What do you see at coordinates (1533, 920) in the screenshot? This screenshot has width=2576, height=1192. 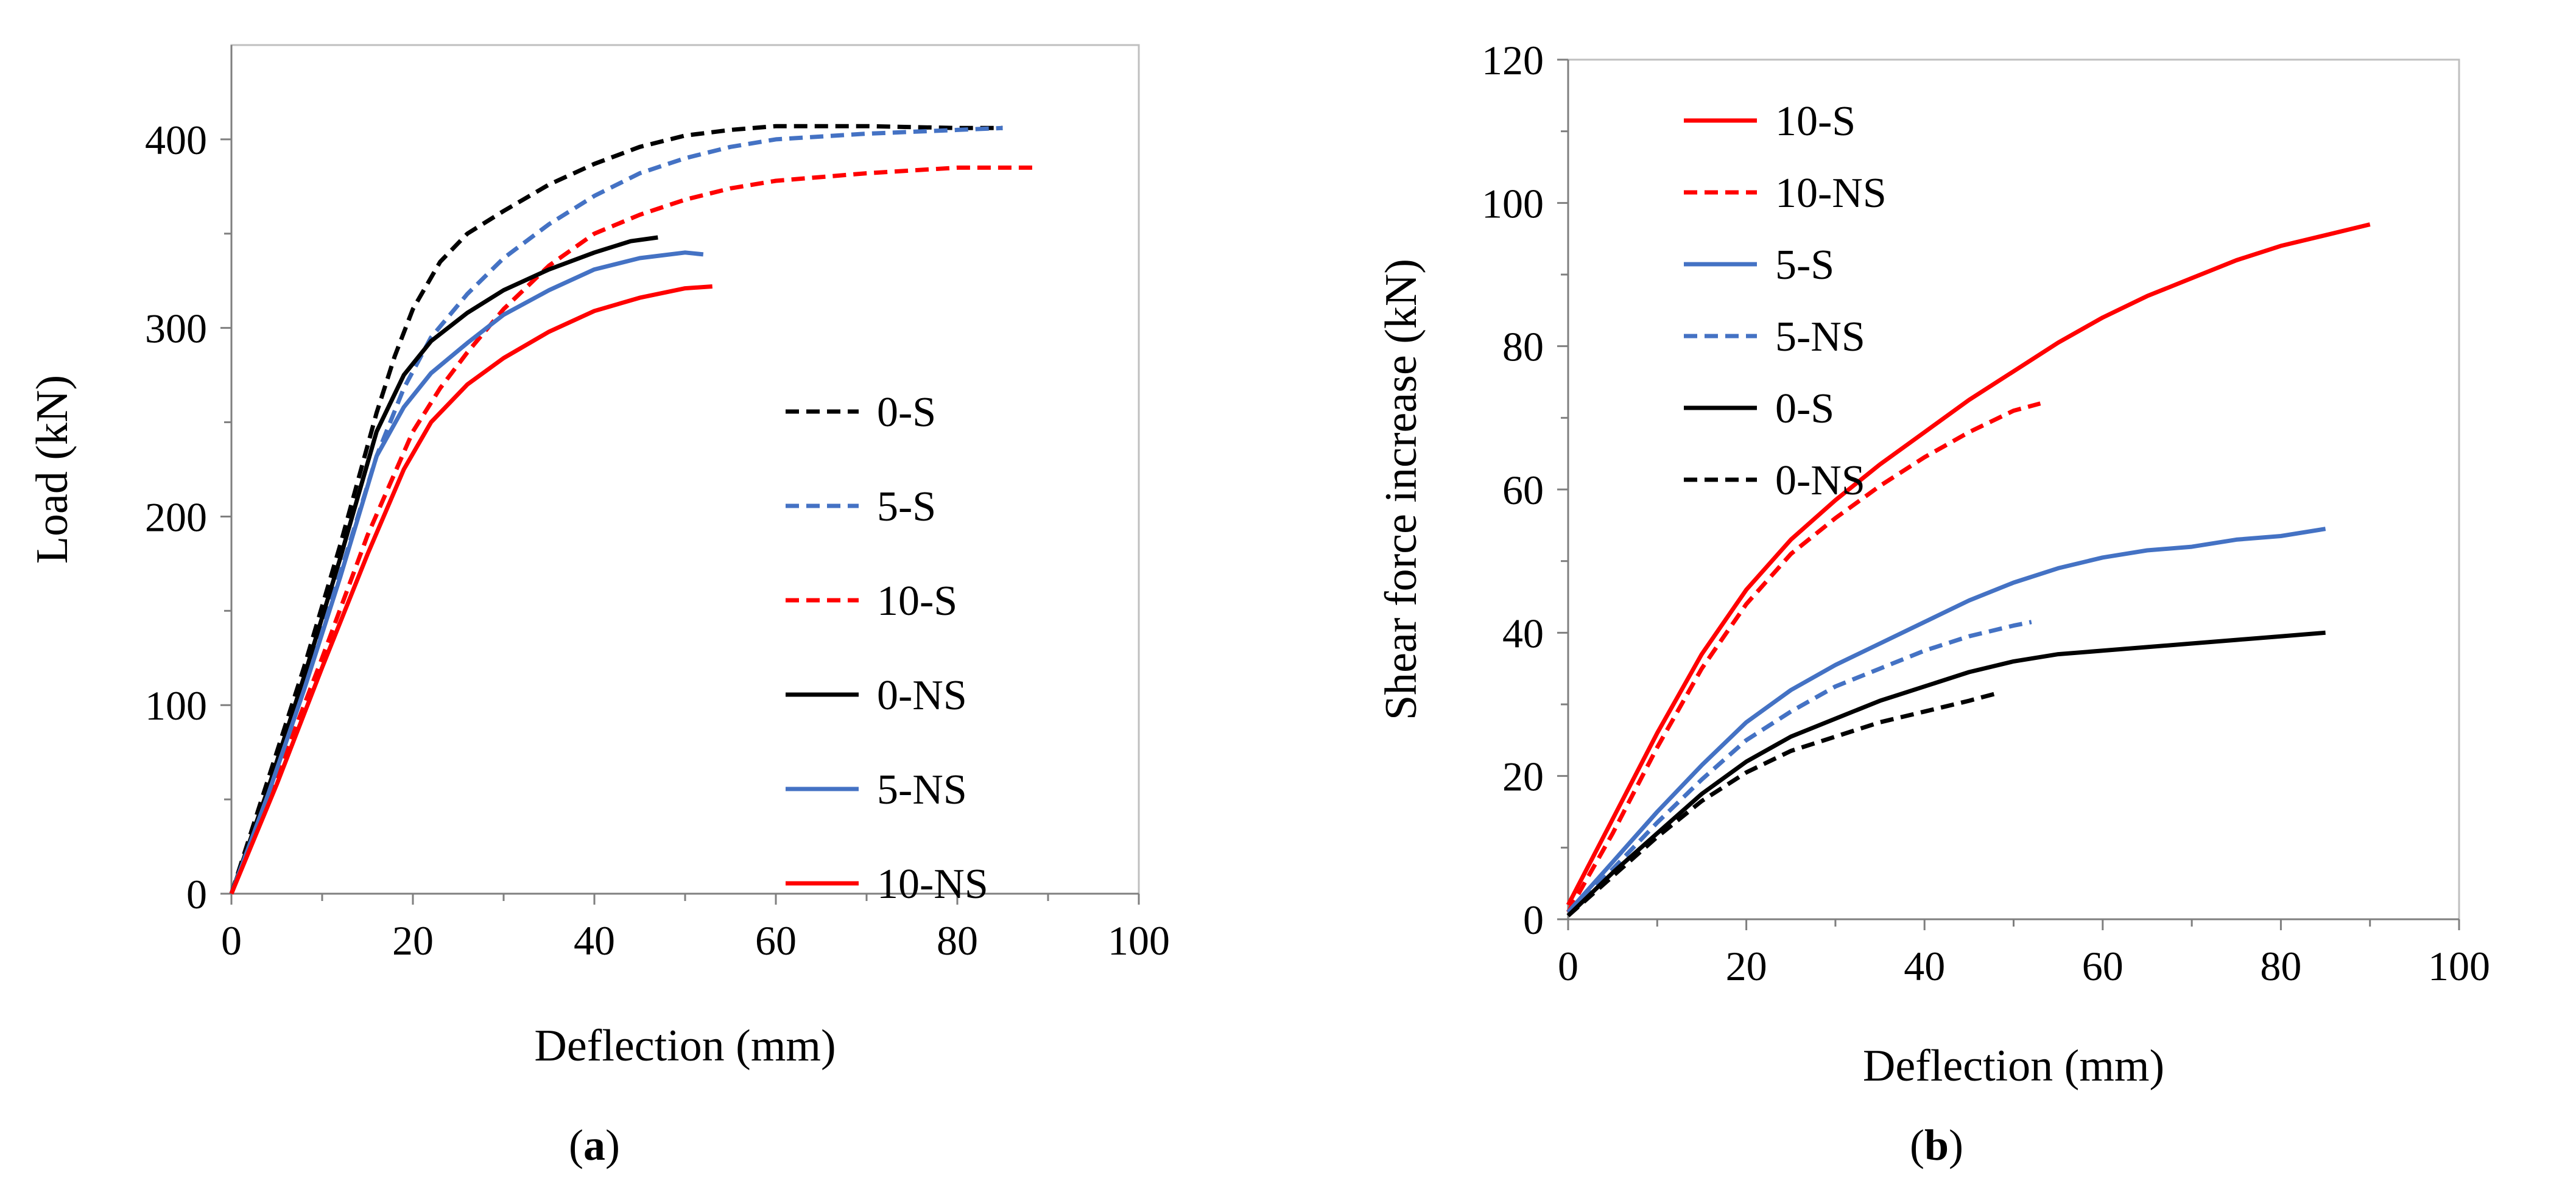 I see `chart-b-ytick-label: 0` at bounding box center [1533, 920].